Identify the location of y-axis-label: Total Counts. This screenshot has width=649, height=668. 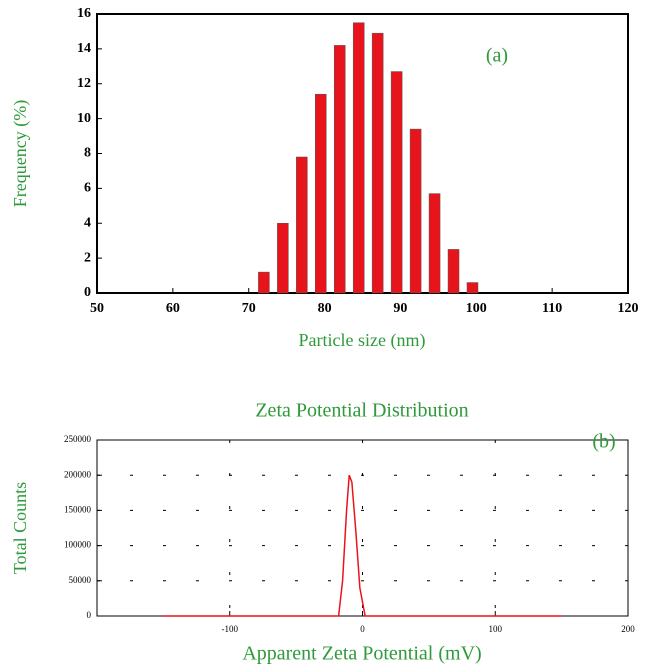
(20, 528).